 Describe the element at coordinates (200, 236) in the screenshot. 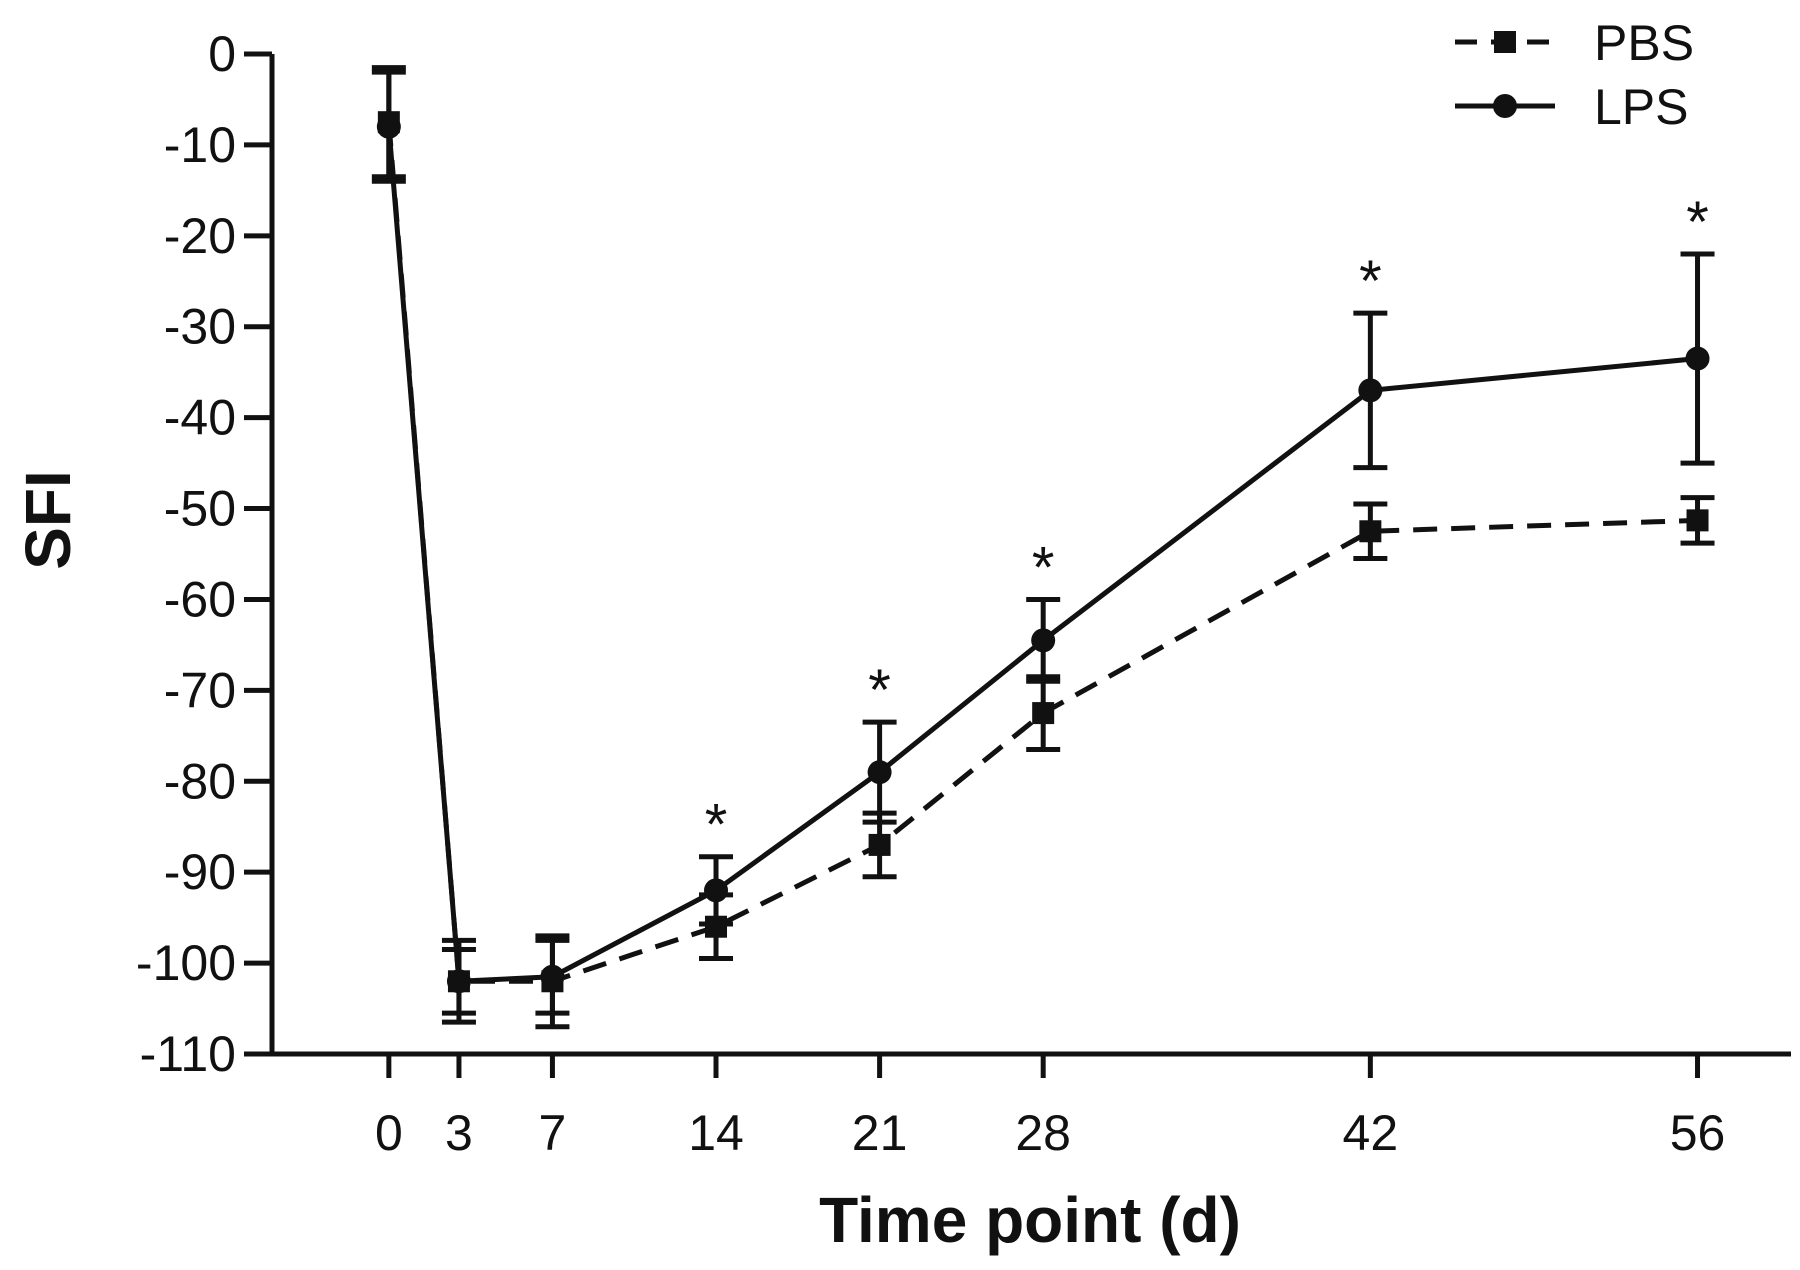

I see `y-tick-label: -20` at that location.